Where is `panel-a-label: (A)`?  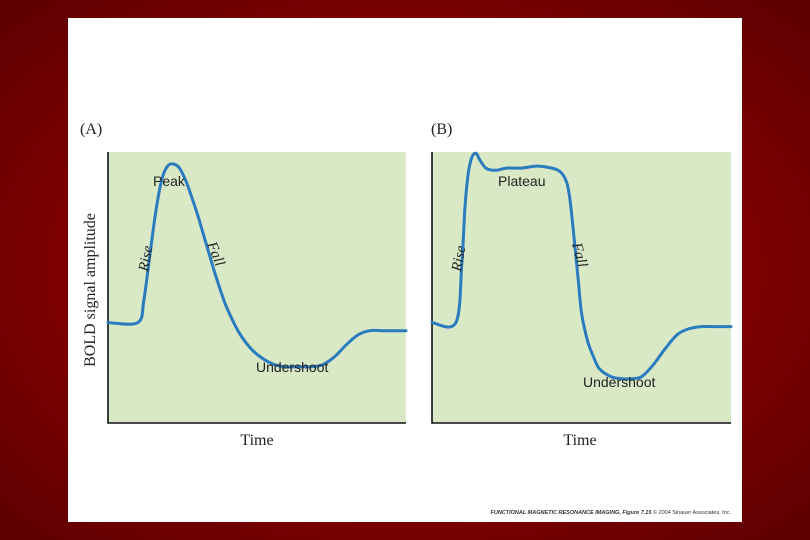
panel-a-label: (A) is located at coordinates (91, 129).